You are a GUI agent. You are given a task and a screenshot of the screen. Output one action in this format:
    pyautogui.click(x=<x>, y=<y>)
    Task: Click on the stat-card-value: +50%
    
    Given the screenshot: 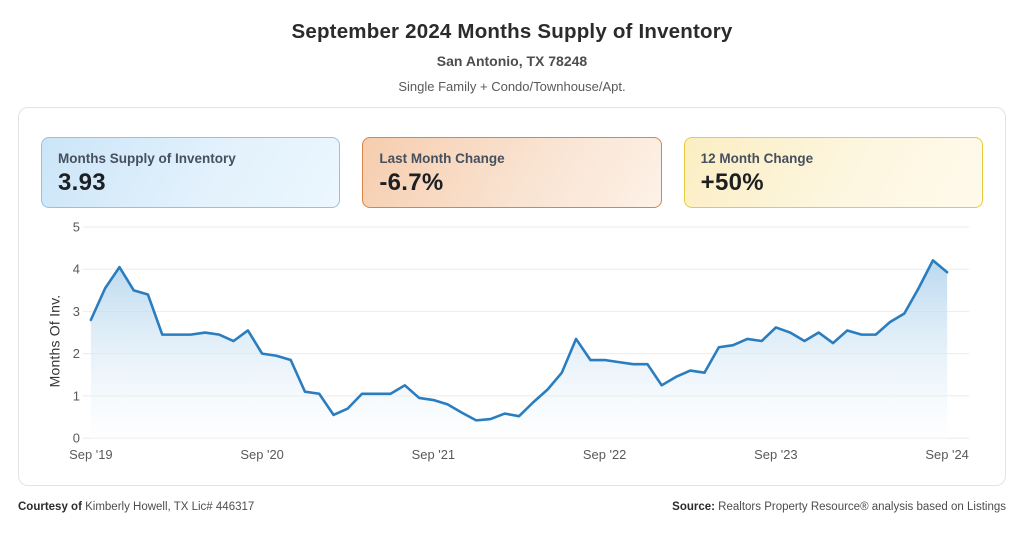 What is the action you would take?
    pyautogui.click(x=732, y=182)
    